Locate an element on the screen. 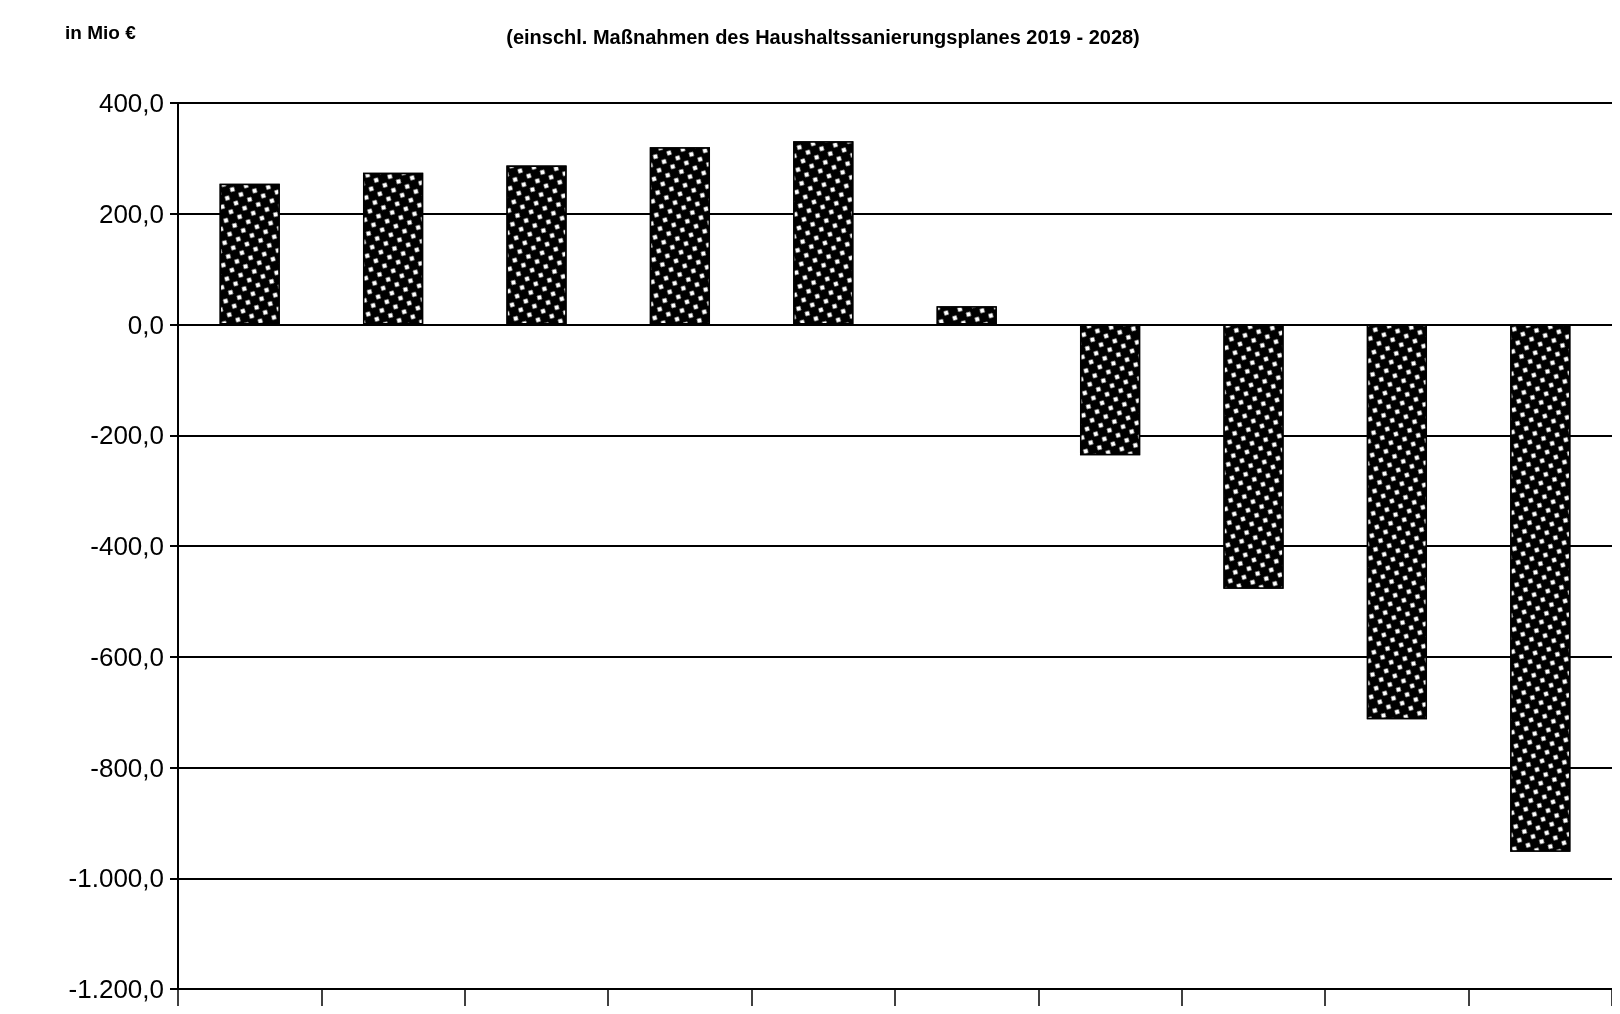 This screenshot has height=1014, width=1620. y-tick-label: -400,0 is located at coordinates (127, 546).